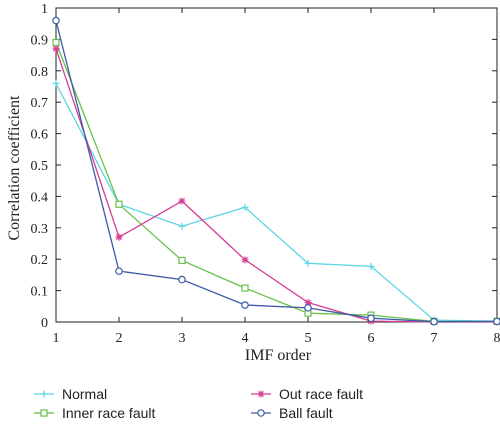 This screenshot has height=427, width=500. I want to click on legend-item: Out race fault, so click(307, 394).